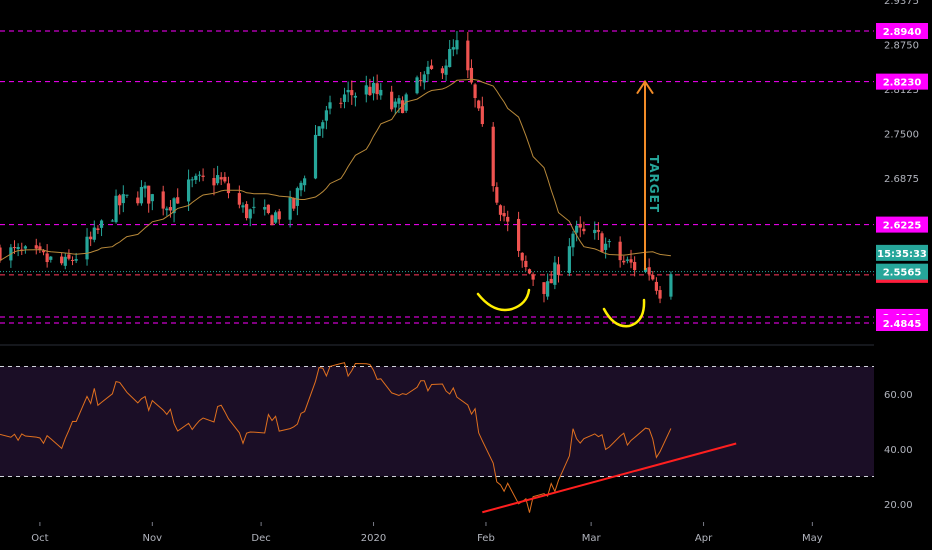  What do you see at coordinates (260, 538) in the screenshot?
I see `time-tick-label: Dec` at bounding box center [260, 538].